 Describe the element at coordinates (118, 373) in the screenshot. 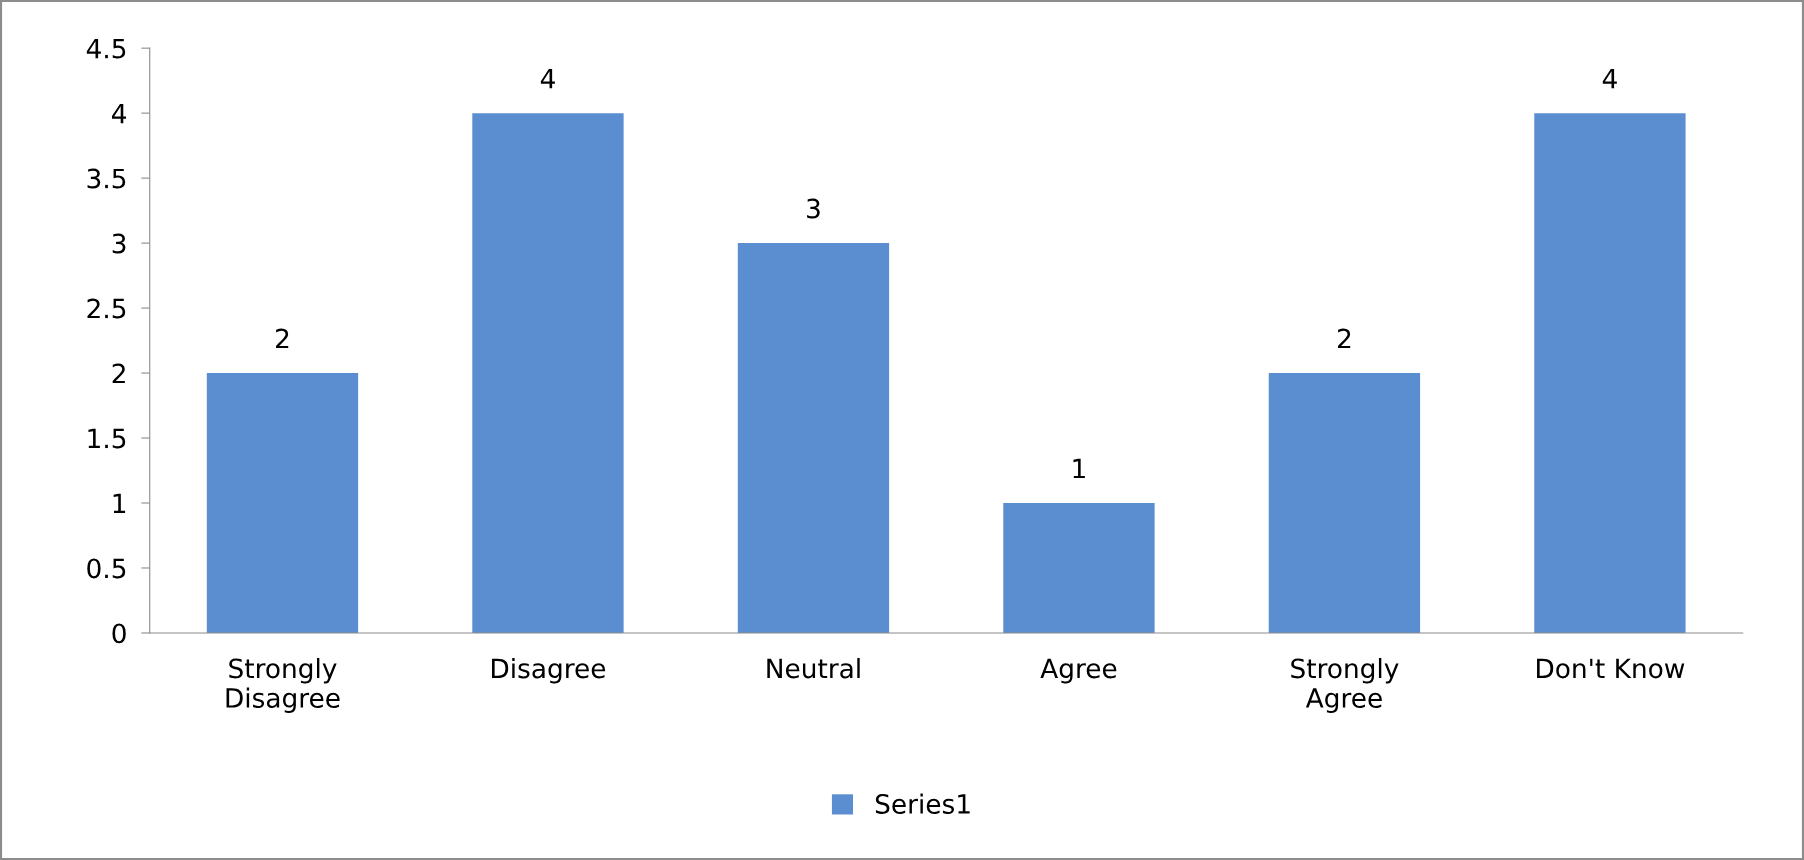

I see `y-tick-label: 2` at that location.